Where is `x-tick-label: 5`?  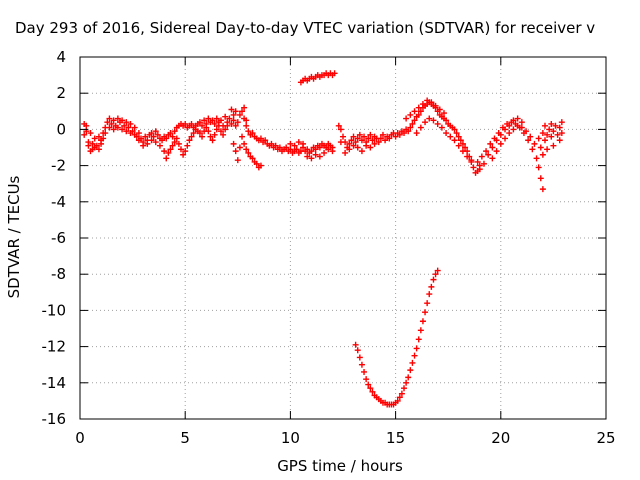 x-tick-label: 5 is located at coordinates (185, 438).